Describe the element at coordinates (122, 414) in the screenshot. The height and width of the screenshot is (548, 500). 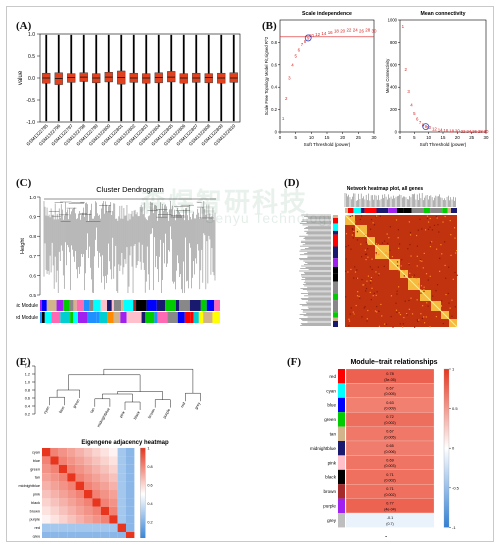
I see `leaf-label: pink` at that location.